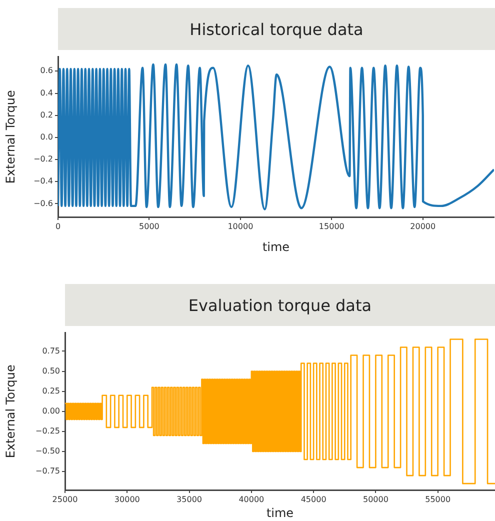 The height and width of the screenshot is (521, 495). What do you see at coordinates (51, 371) in the screenshot?
I see `y-tick-label: 0.50` at bounding box center [51, 371].